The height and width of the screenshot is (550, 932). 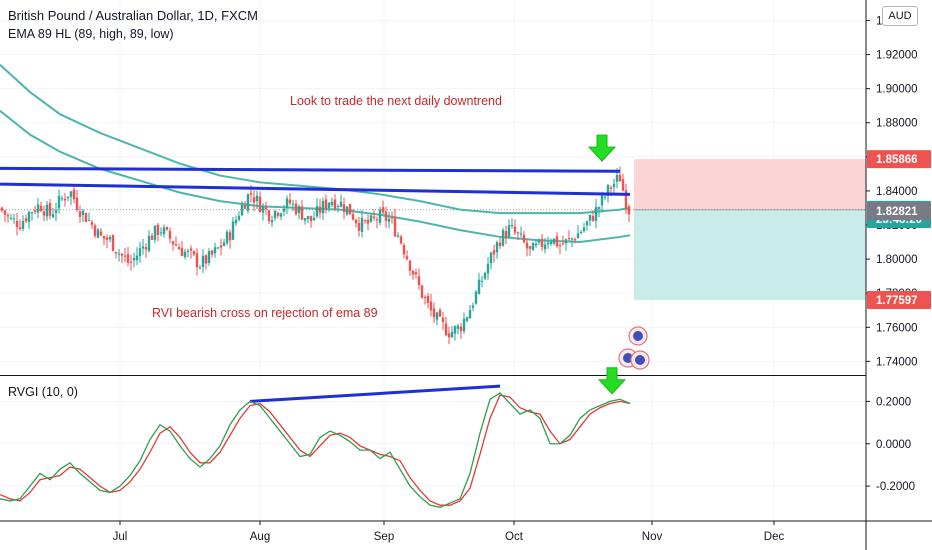 I want to click on rvgi-main-line, so click(x=315, y=450).